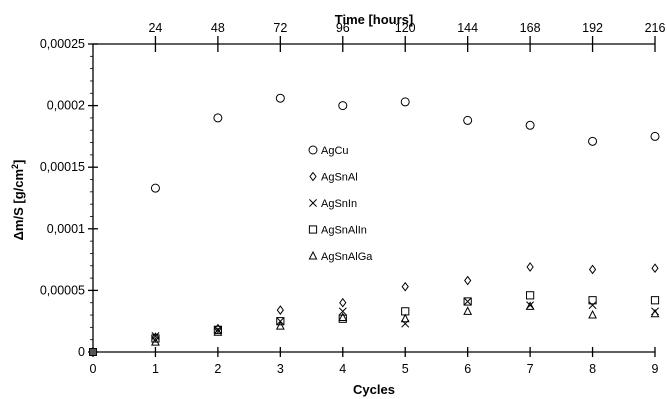  Describe the element at coordinates (530, 28) in the screenshot. I see `x2-tick-label: 168` at that location.